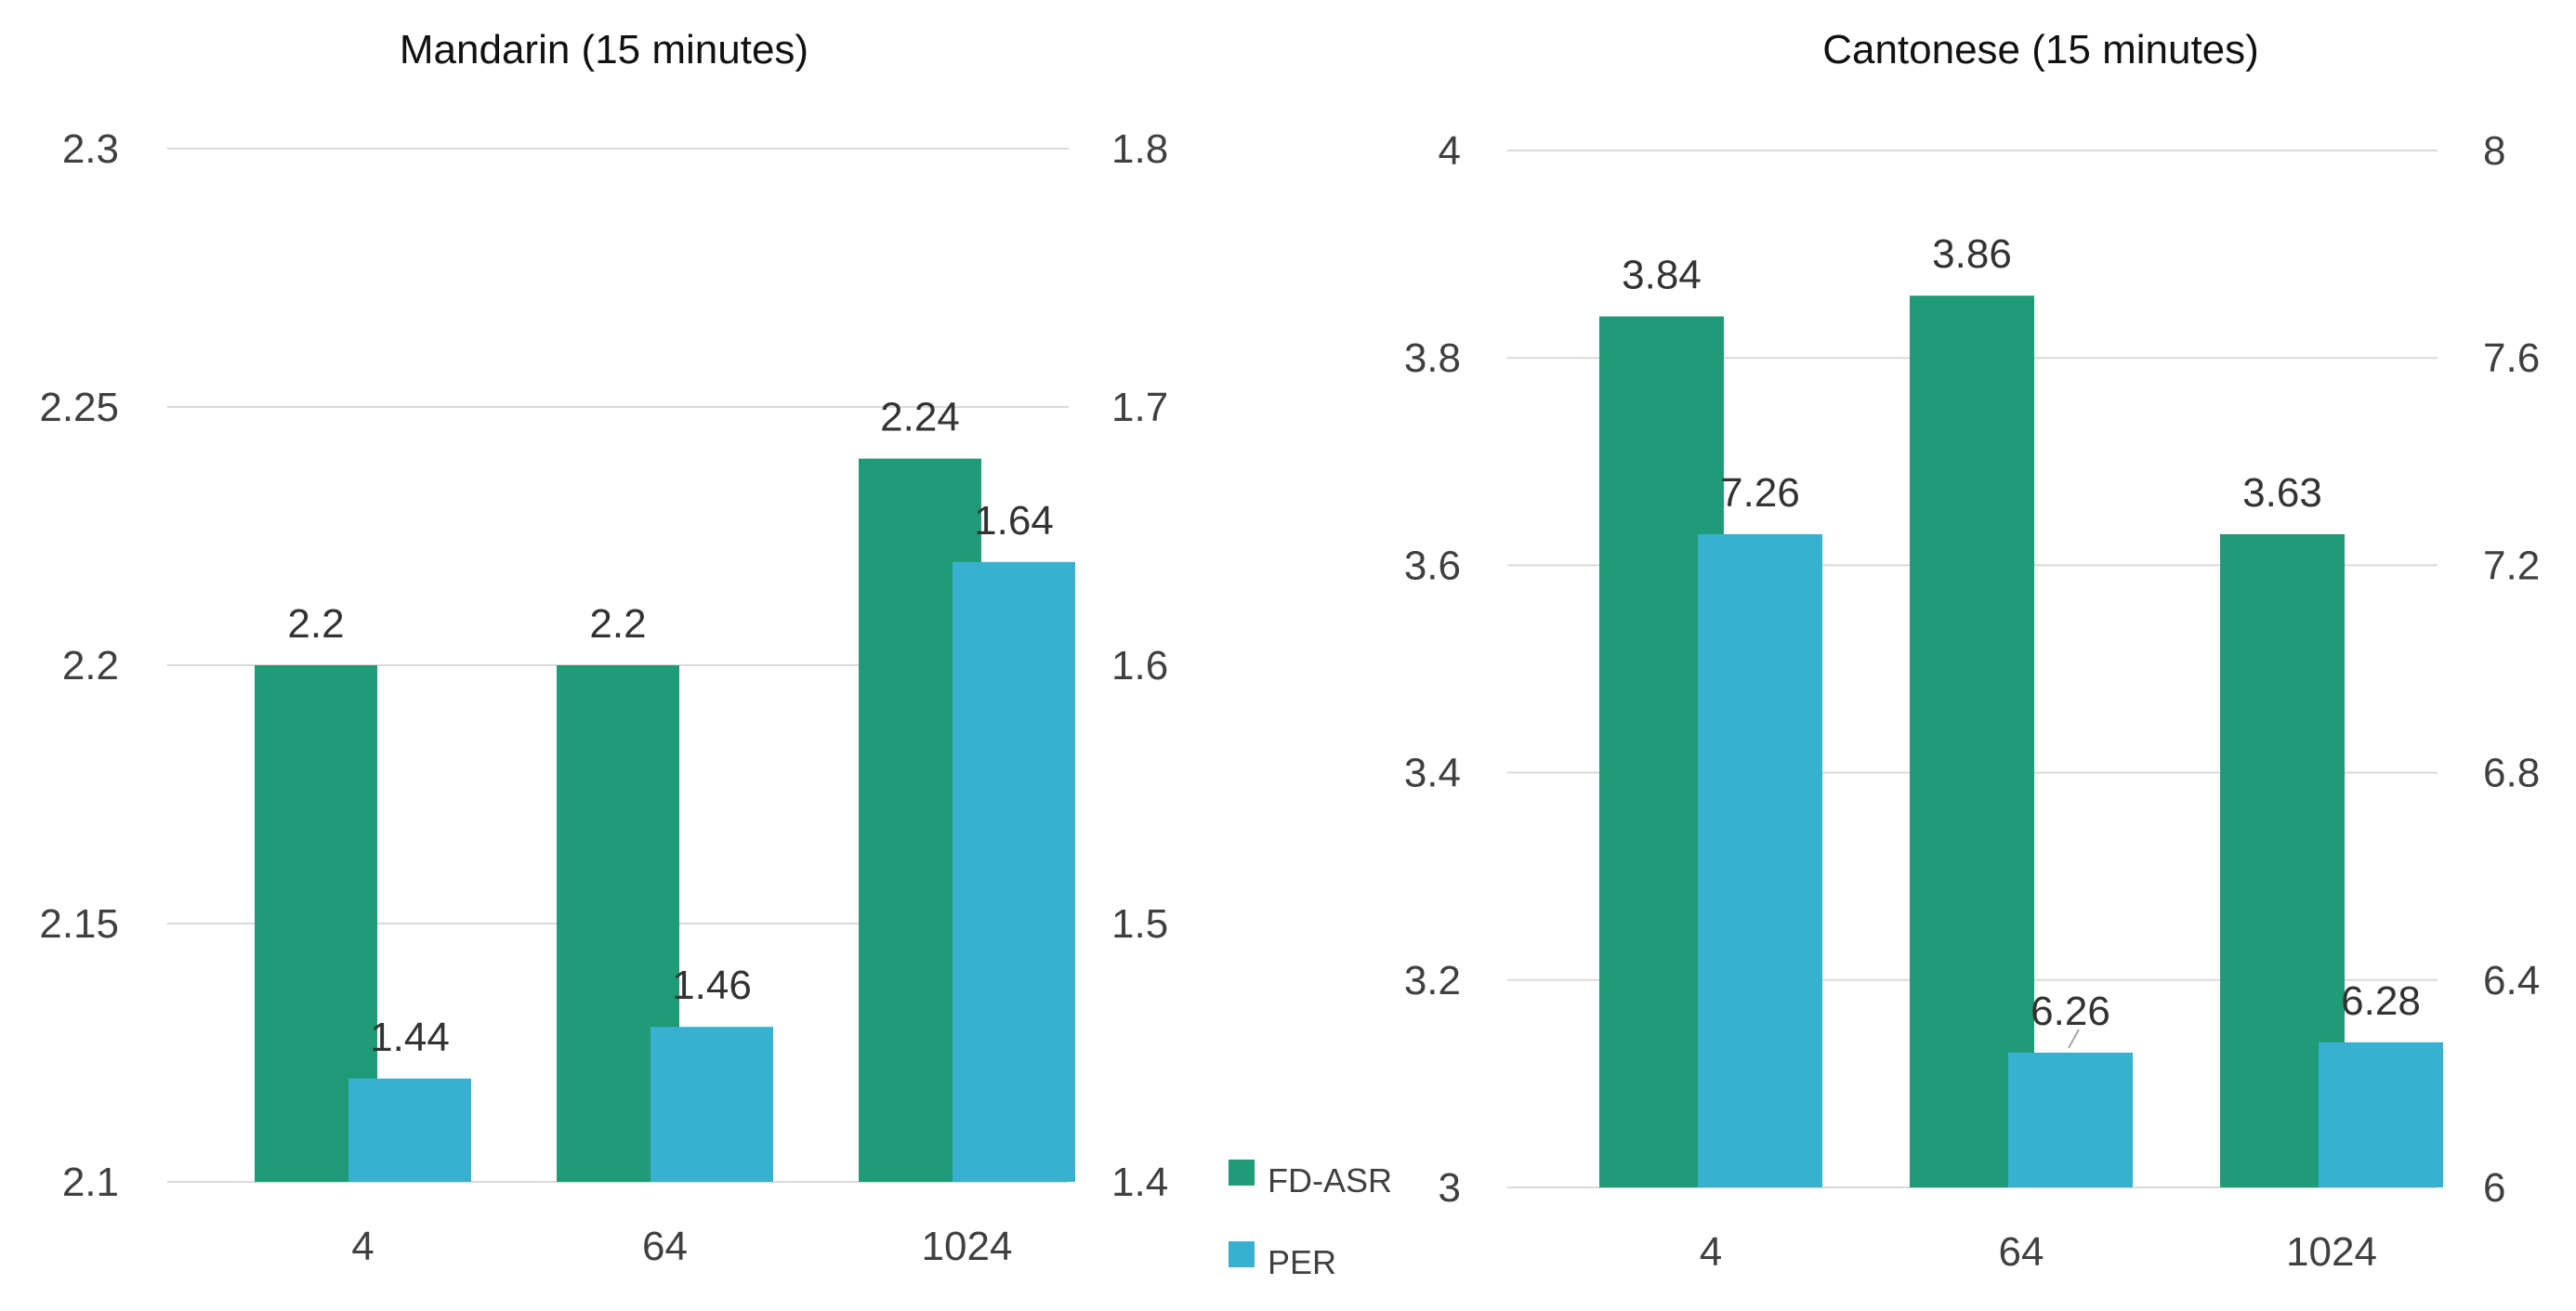 The width and height of the screenshot is (2576, 1311). What do you see at coordinates (1432, 773) in the screenshot?
I see `cantonese-left-tick-label: 3.4` at bounding box center [1432, 773].